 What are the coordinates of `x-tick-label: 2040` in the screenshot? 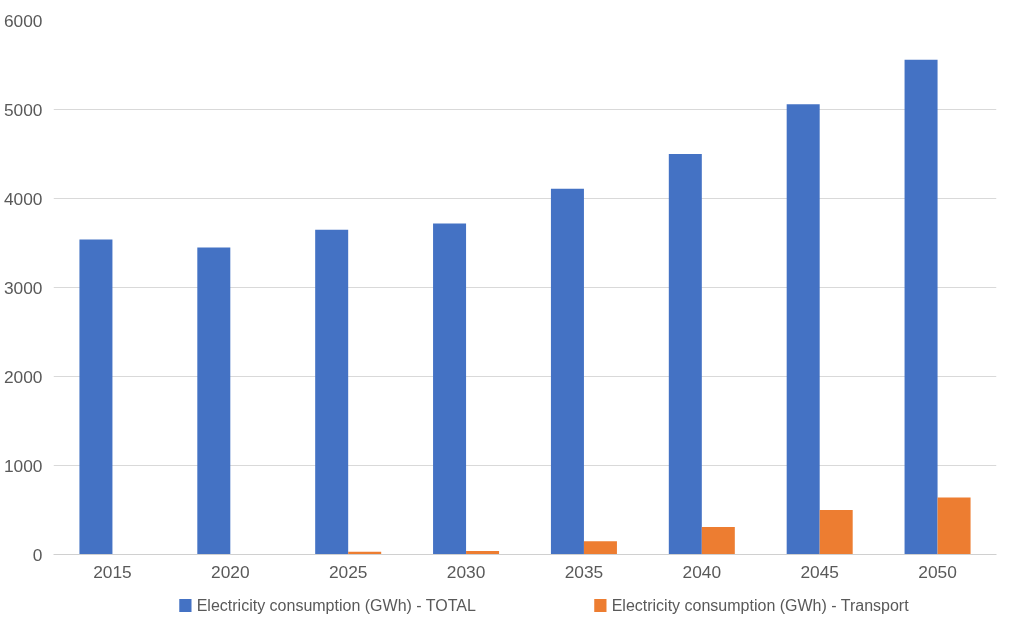 It's located at (702, 571).